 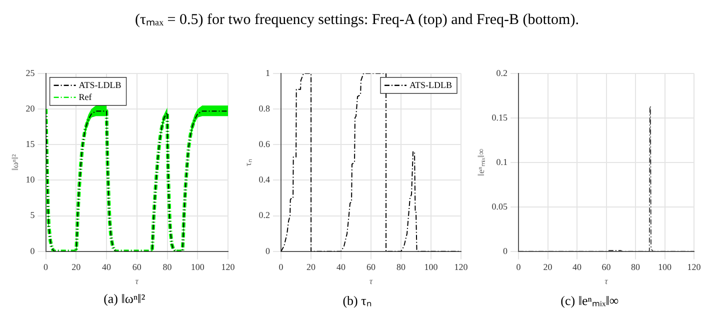 What do you see at coordinates (85, 97) in the screenshot?
I see `legend-label: Ref` at bounding box center [85, 97].